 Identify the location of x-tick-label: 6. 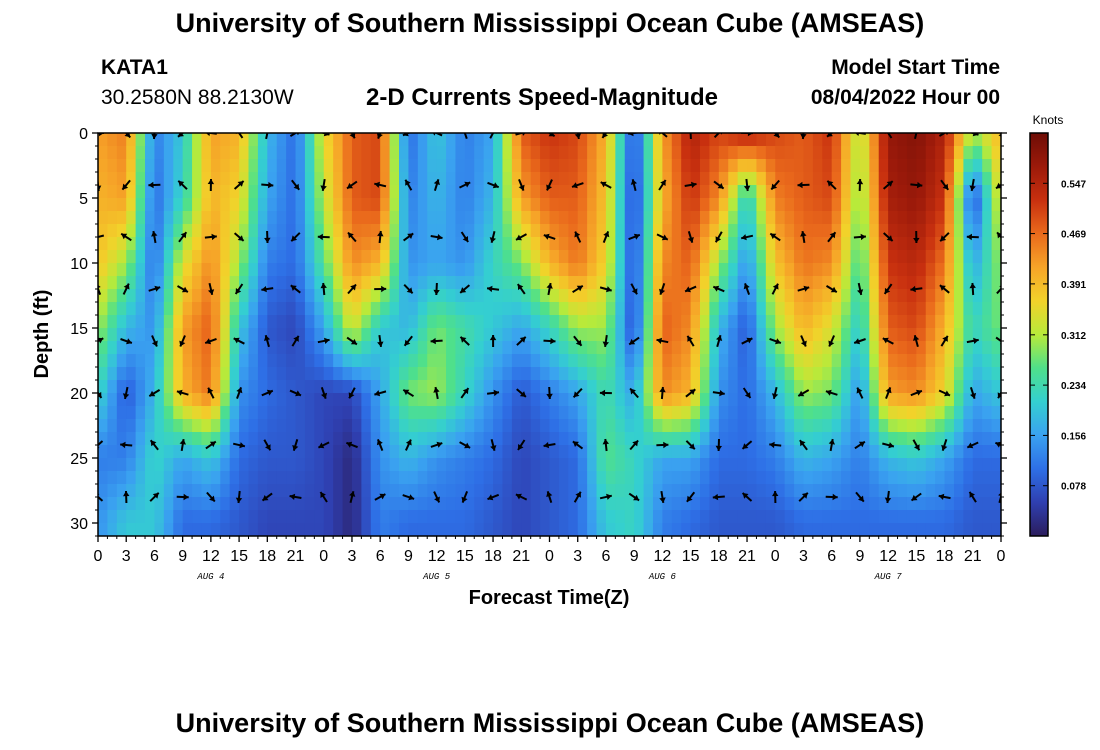
(154, 556).